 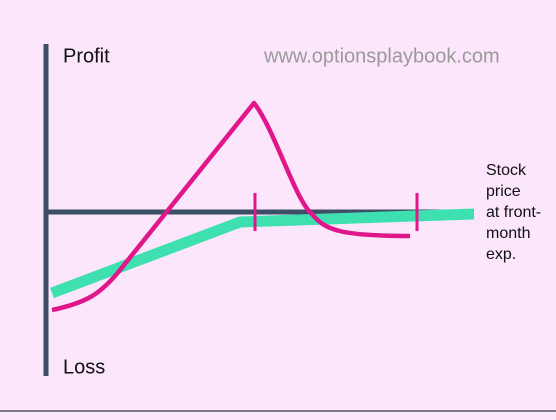 I want to click on x-axis-label-line: month, so click(x=508, y=233).